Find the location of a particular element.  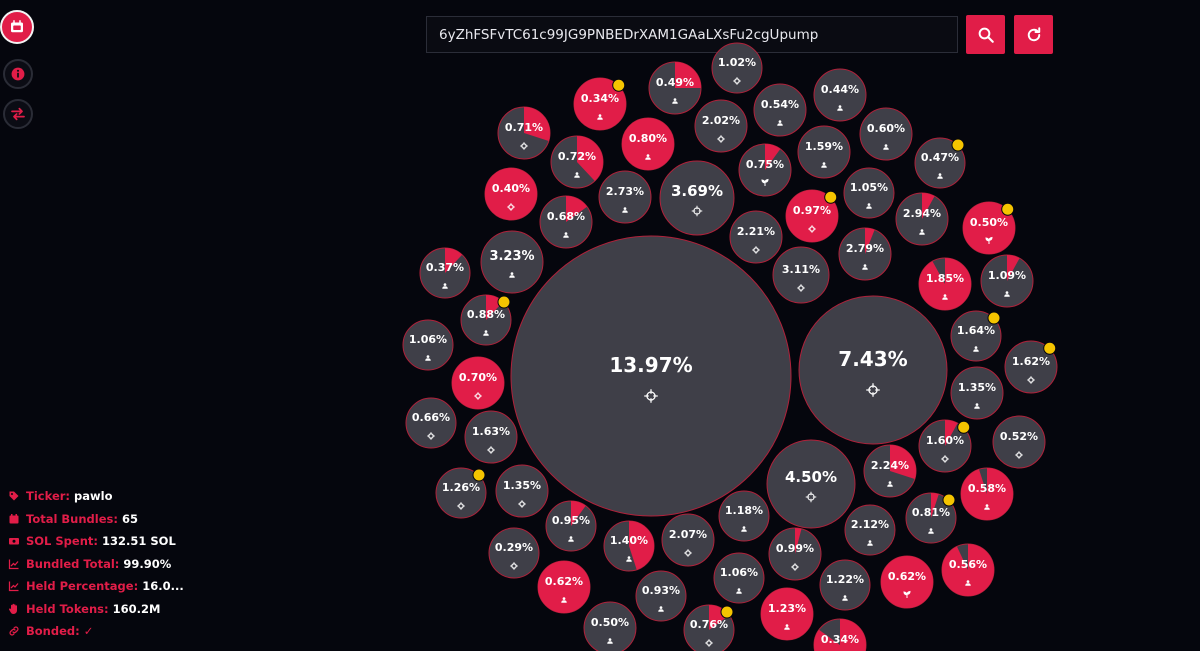

holder-bubble: 0.54% is located at coordinates (780, 110).